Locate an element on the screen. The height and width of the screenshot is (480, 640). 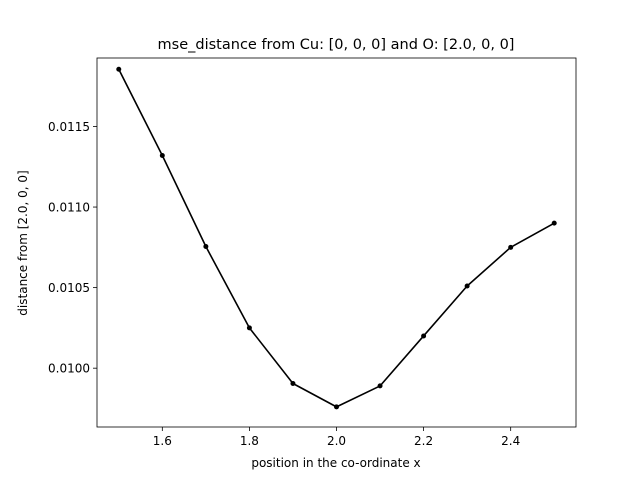
x-tick-label: 1.8 is located at coordinates (249, 441).